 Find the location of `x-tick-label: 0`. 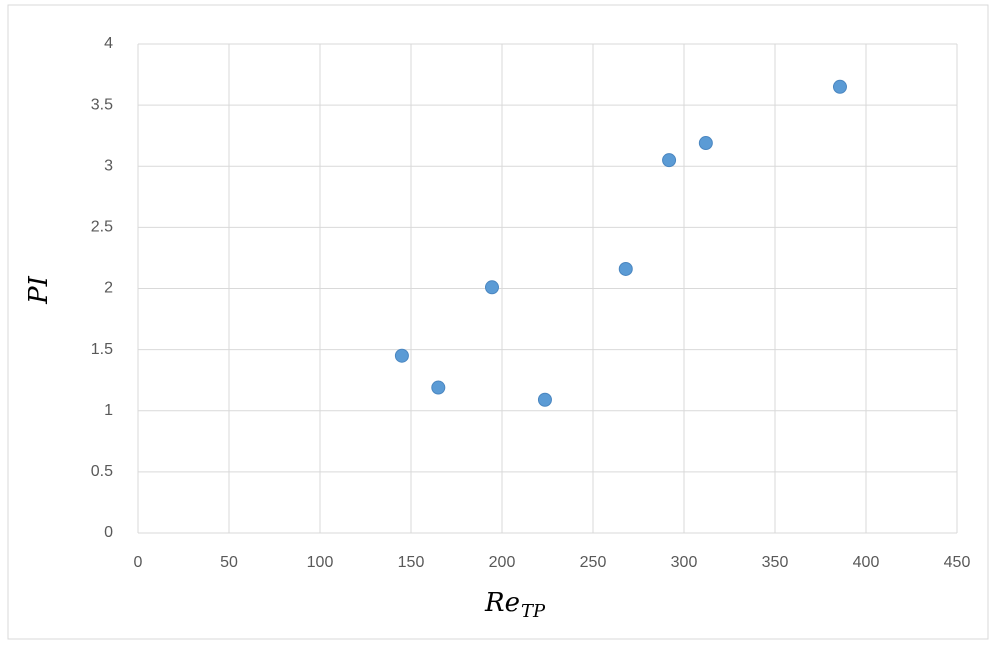

x-tick-label: 0 is located at coordinates (138, 562).